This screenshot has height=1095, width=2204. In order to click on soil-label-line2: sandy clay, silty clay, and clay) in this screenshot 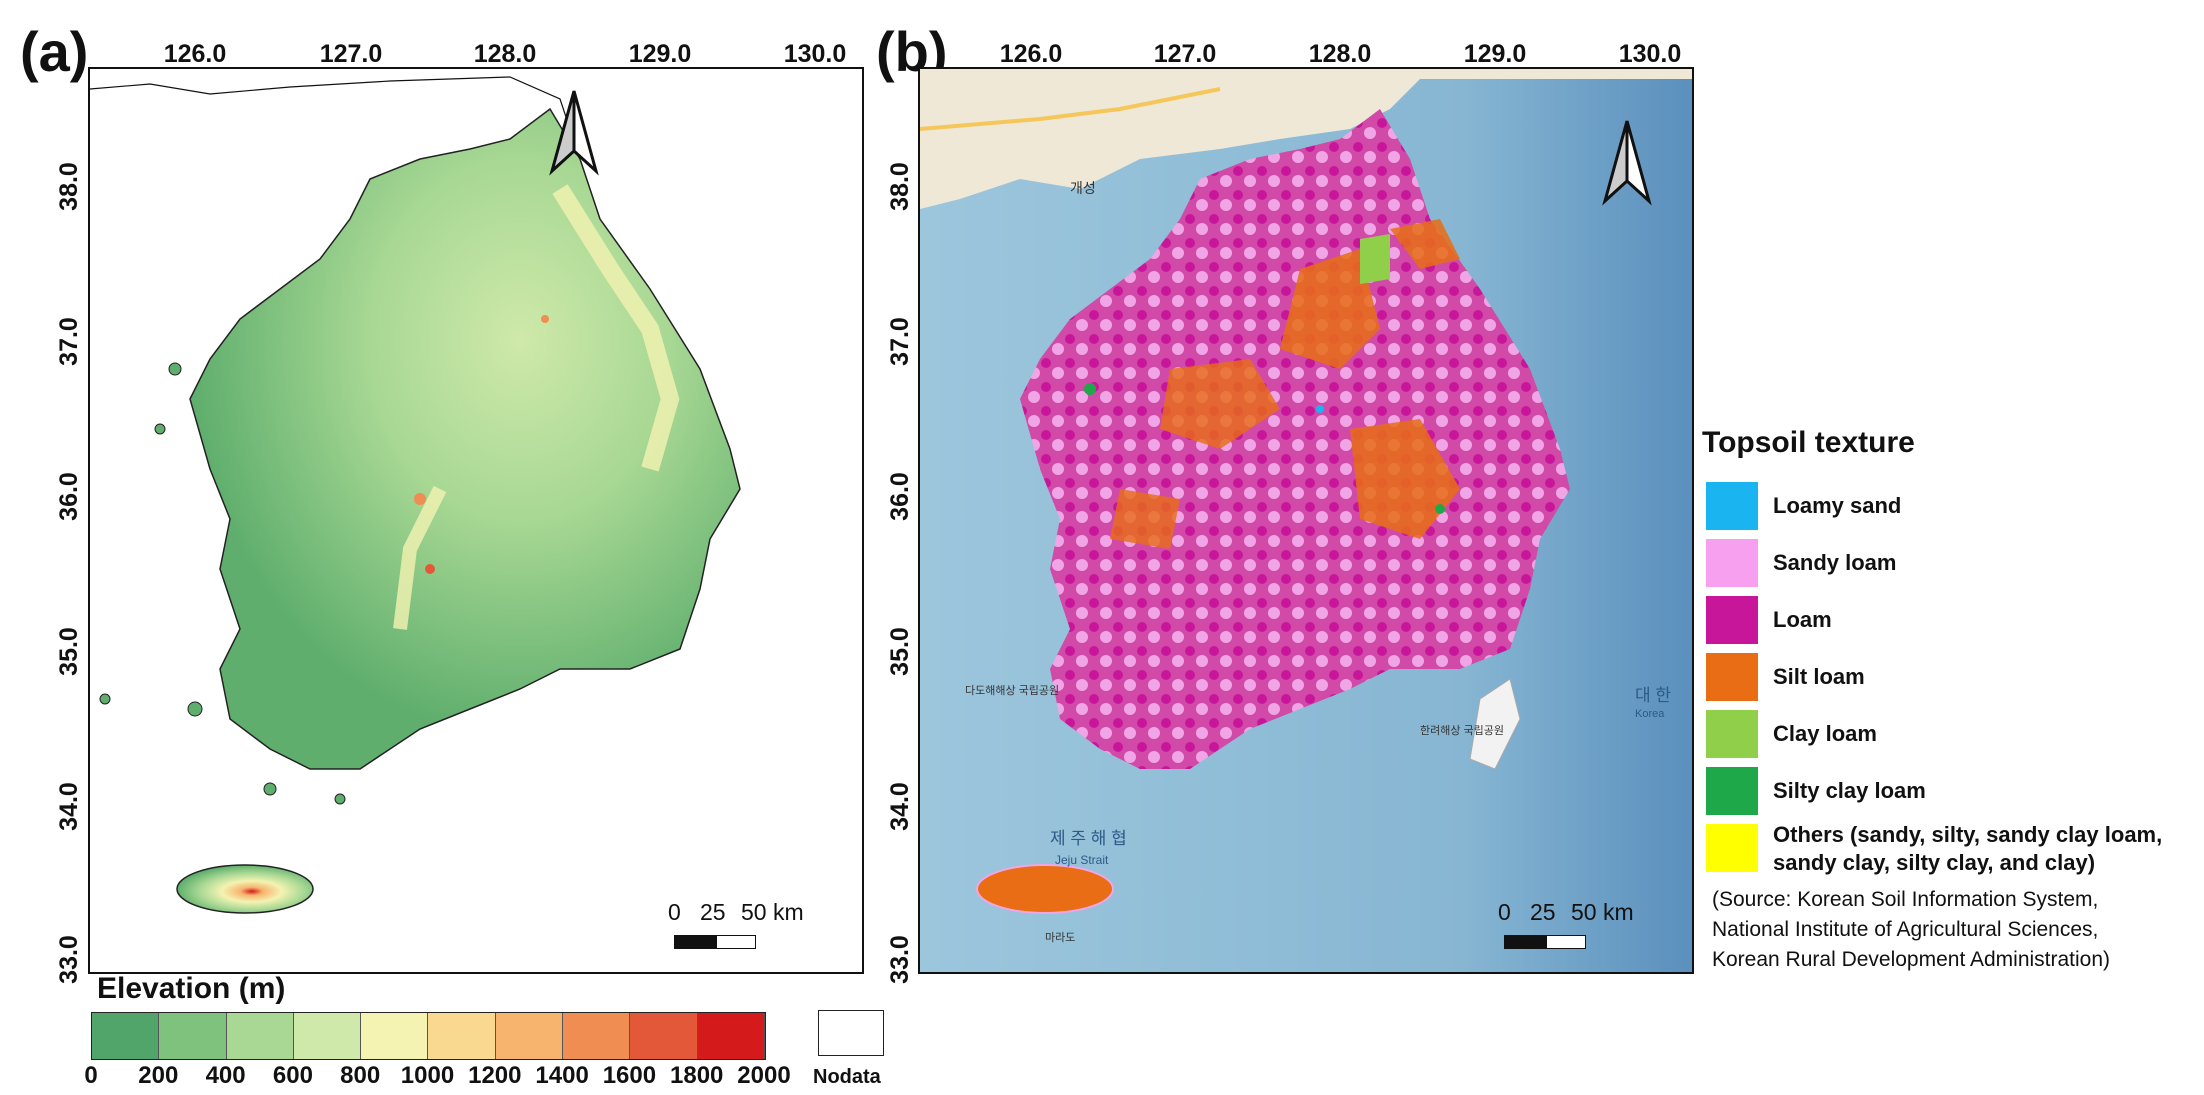, I will do `click(1934, 862)`.